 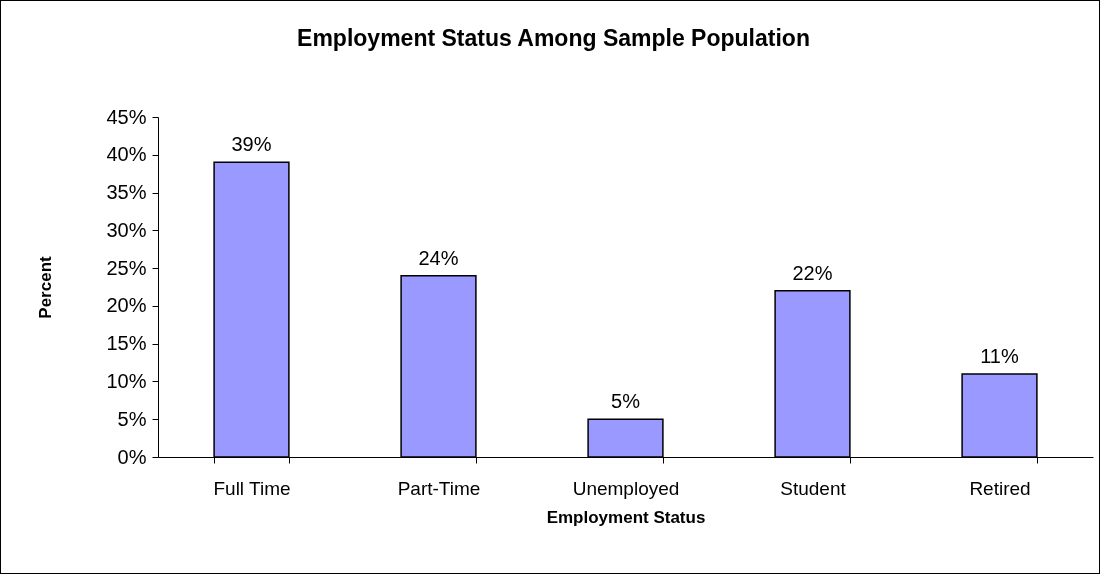 I want to click on data-label: 39%, so click(x=251, y=144).